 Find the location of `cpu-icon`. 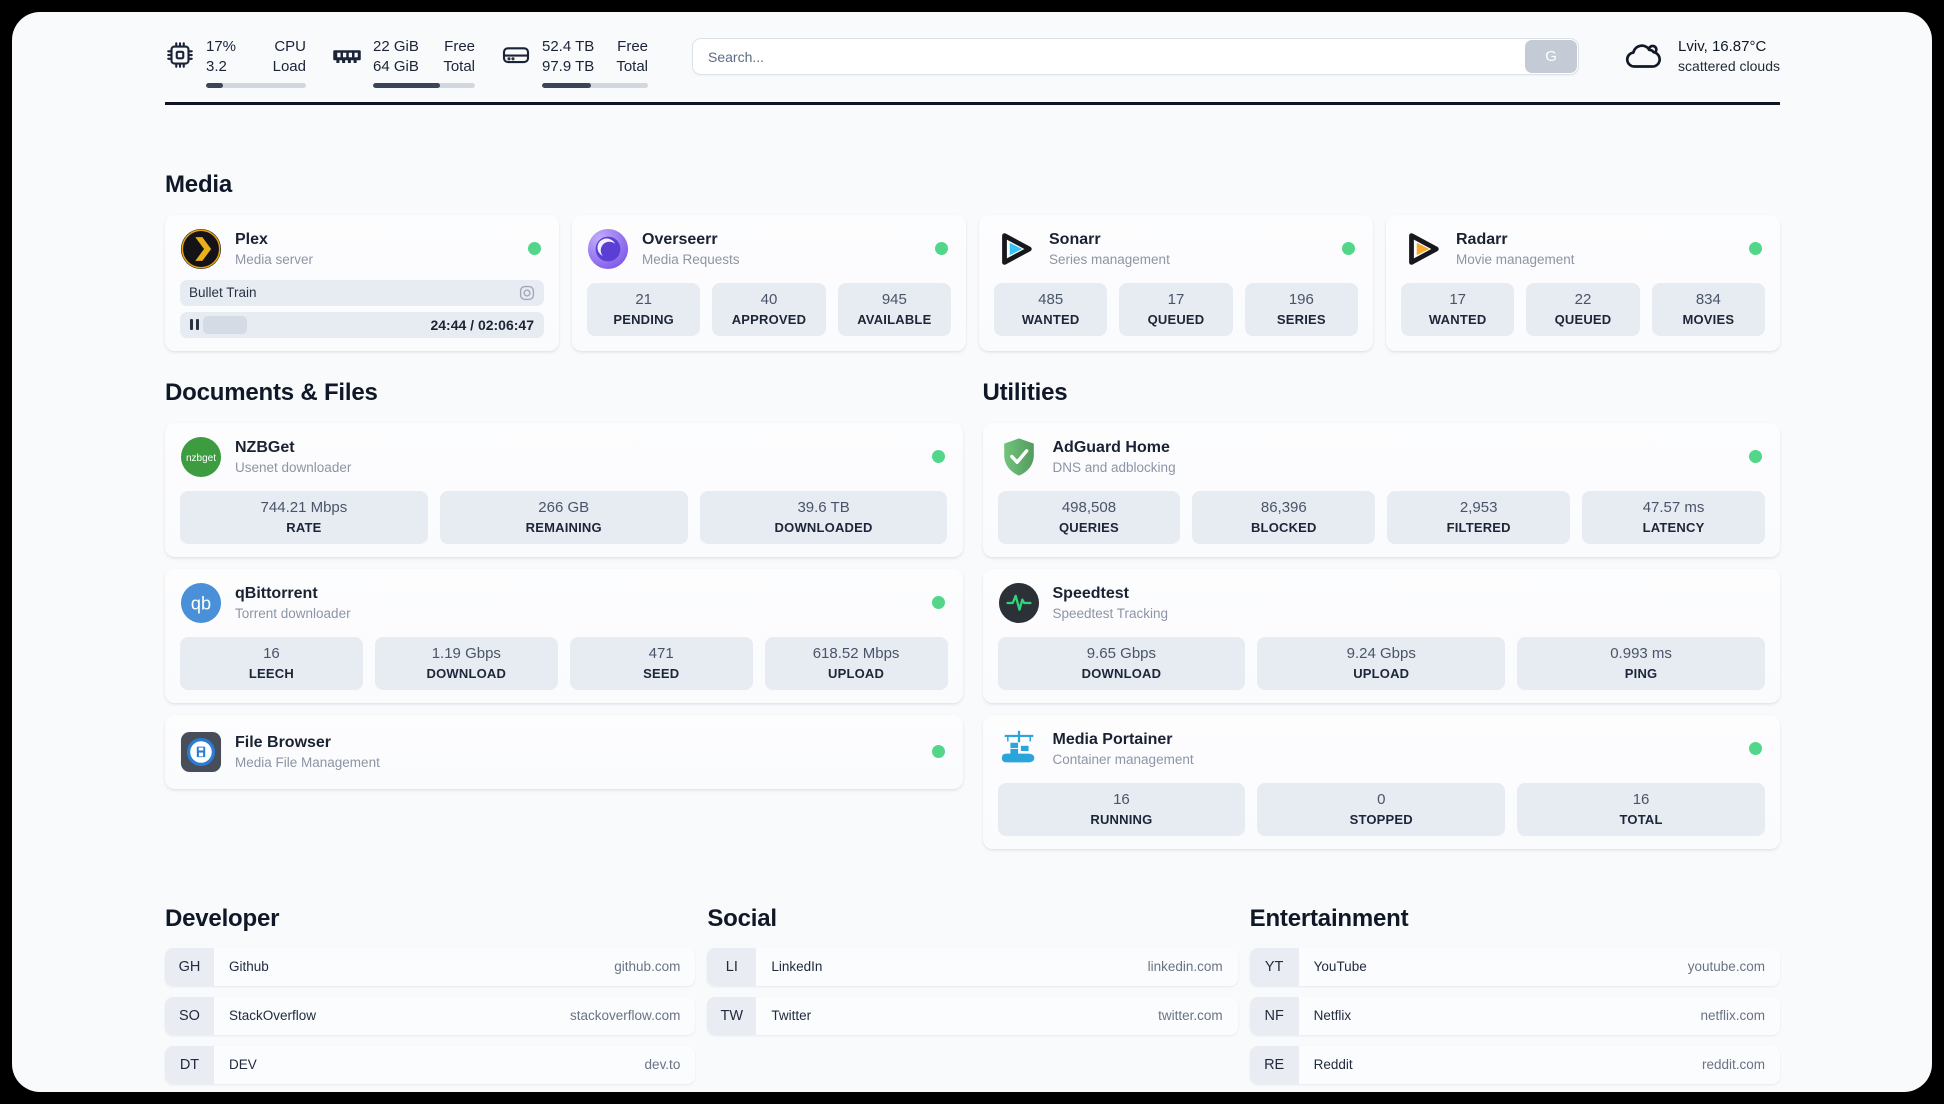

cpu-icon is located at coordinates (180, 55).